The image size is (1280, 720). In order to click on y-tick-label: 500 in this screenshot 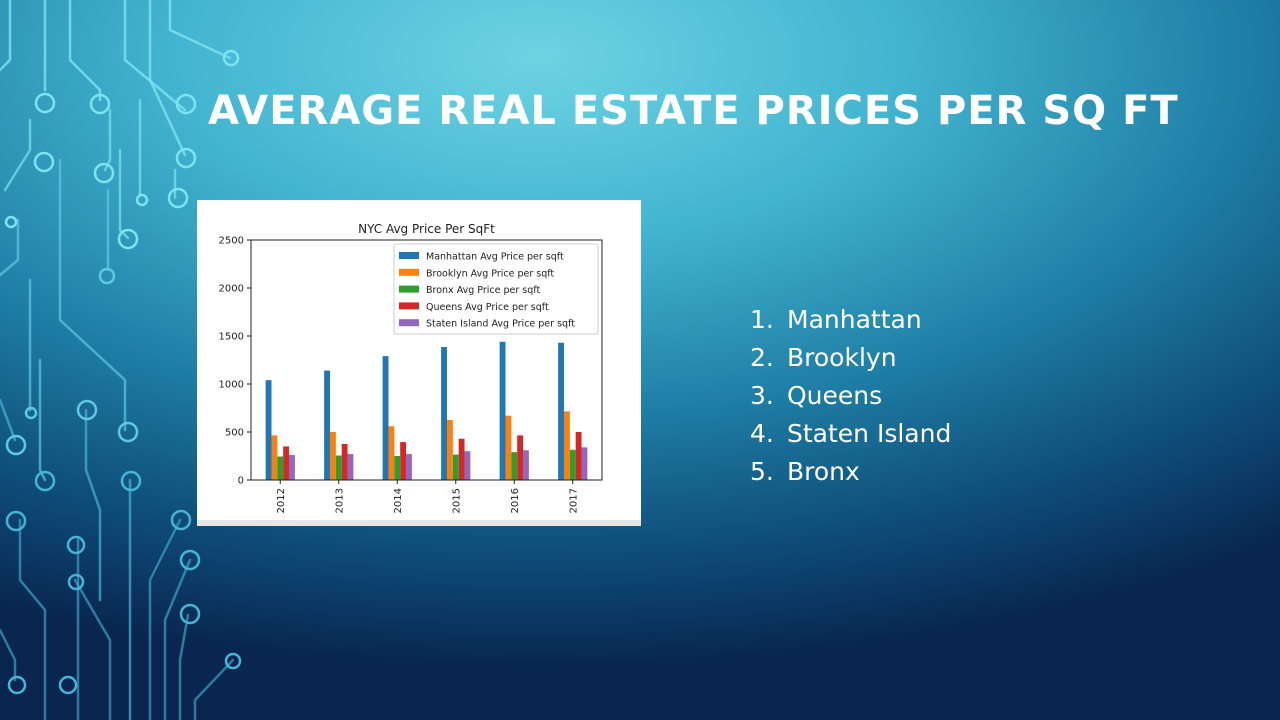, I will do `click(234, 433)`.